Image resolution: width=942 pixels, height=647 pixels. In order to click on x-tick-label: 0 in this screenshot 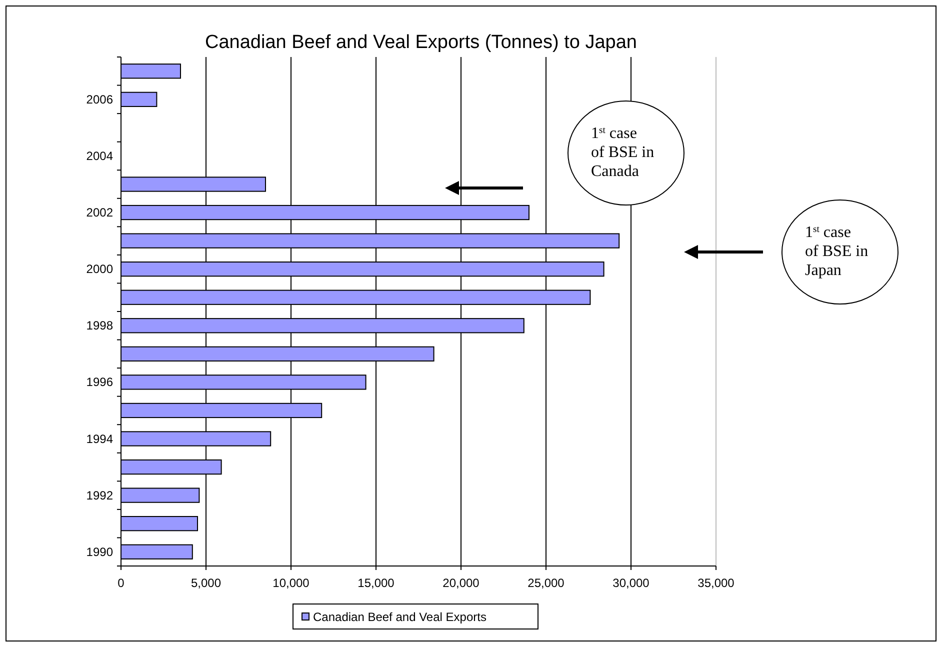, I will do `click(121, 583)`.